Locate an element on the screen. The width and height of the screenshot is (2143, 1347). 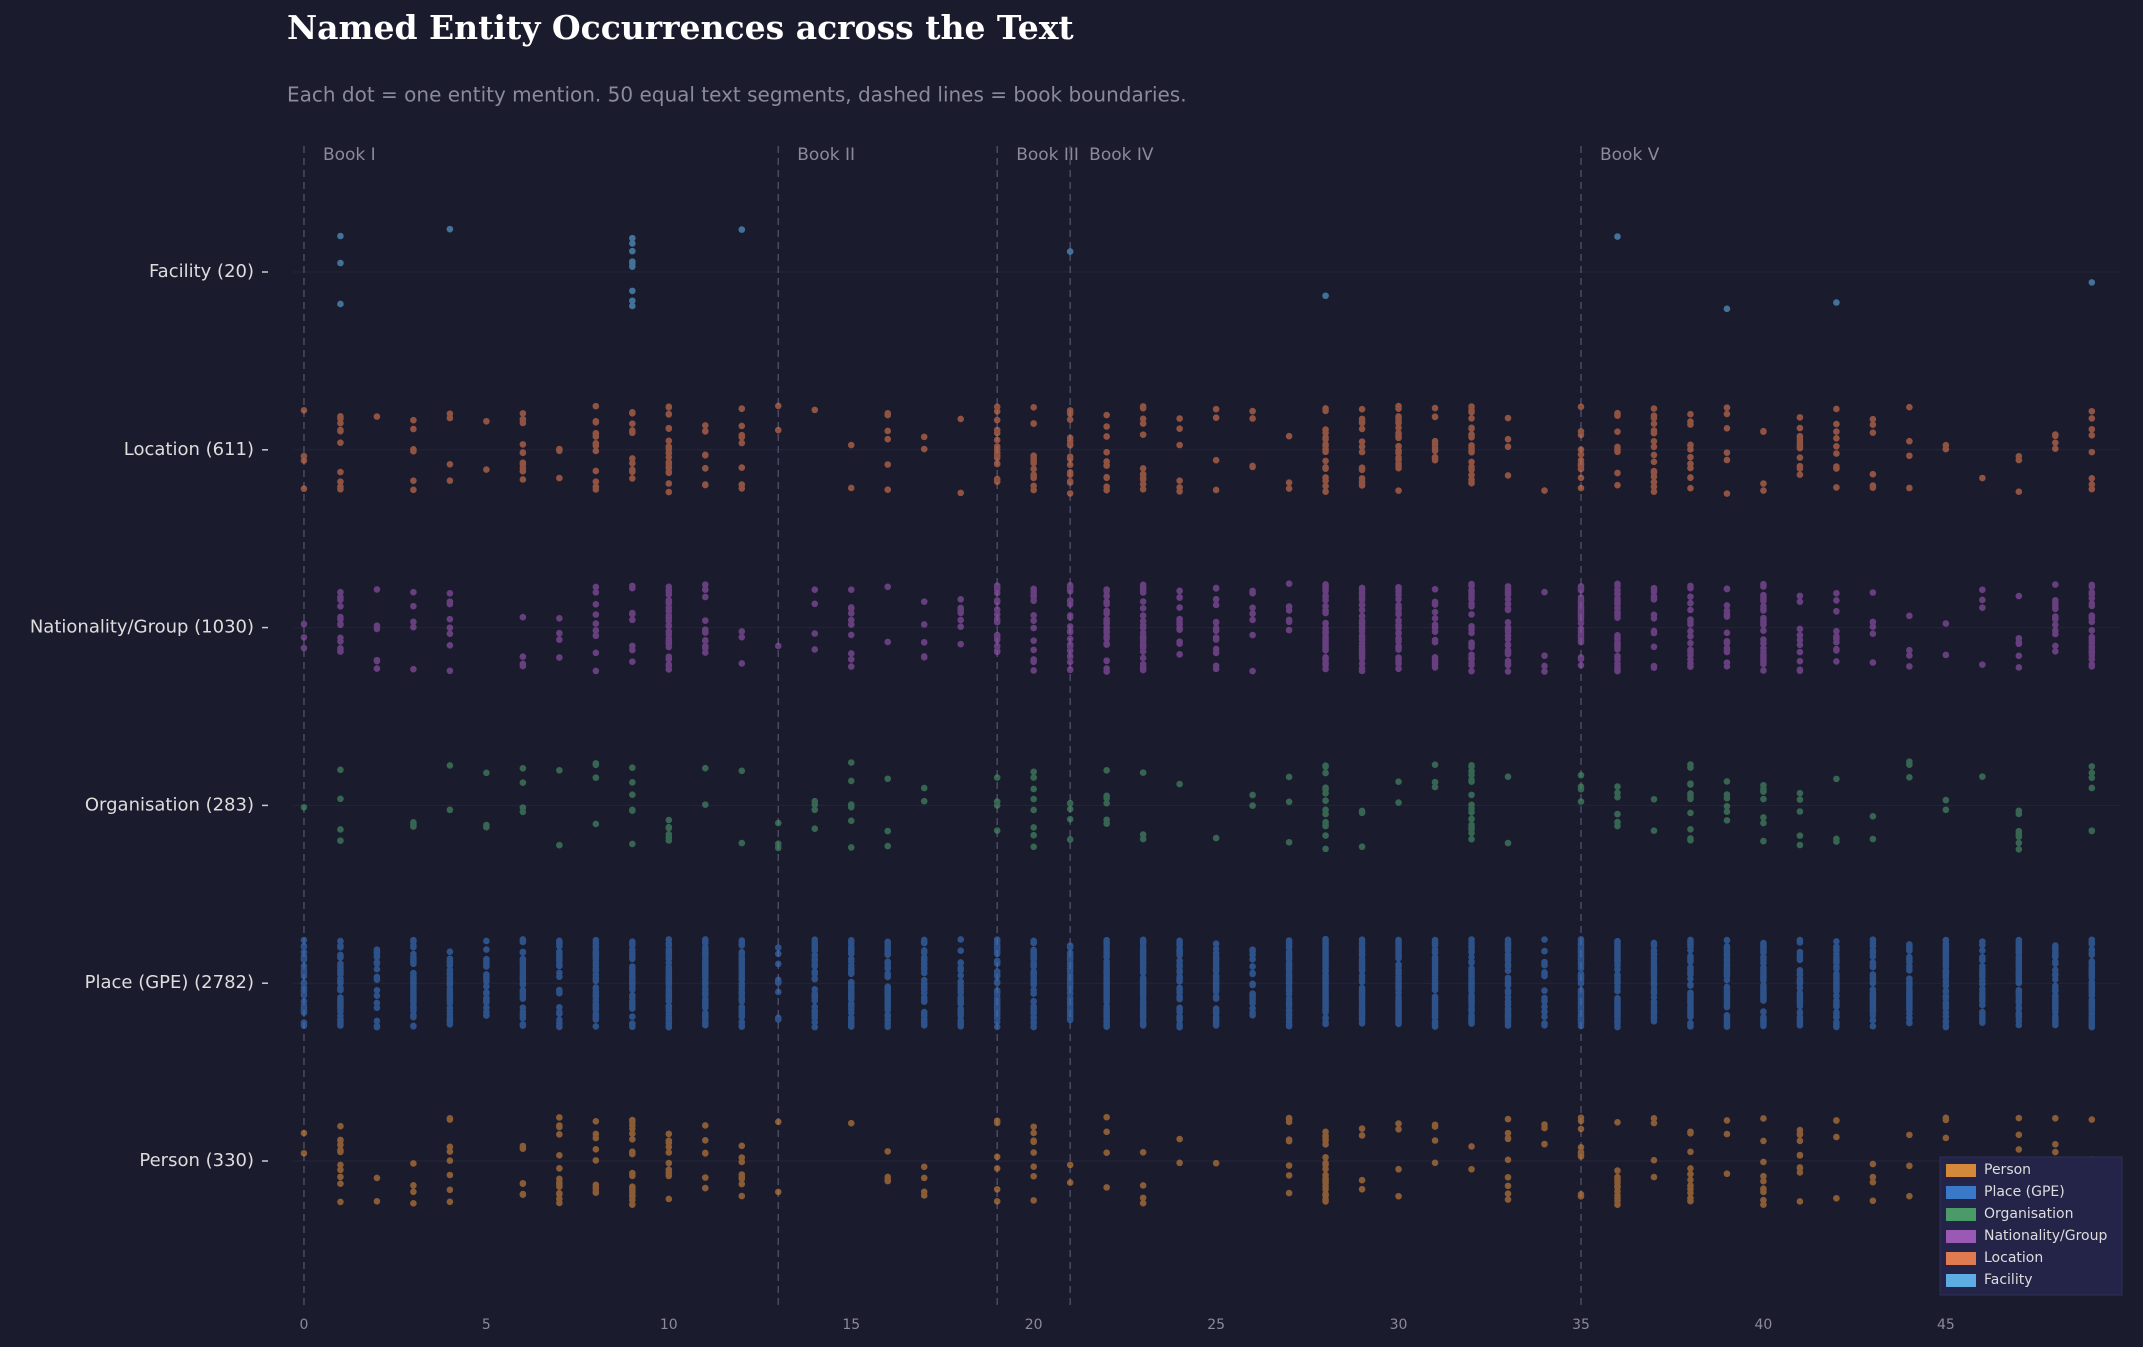
x-tick-label: 45 is located at coordinates (1946, 1325).